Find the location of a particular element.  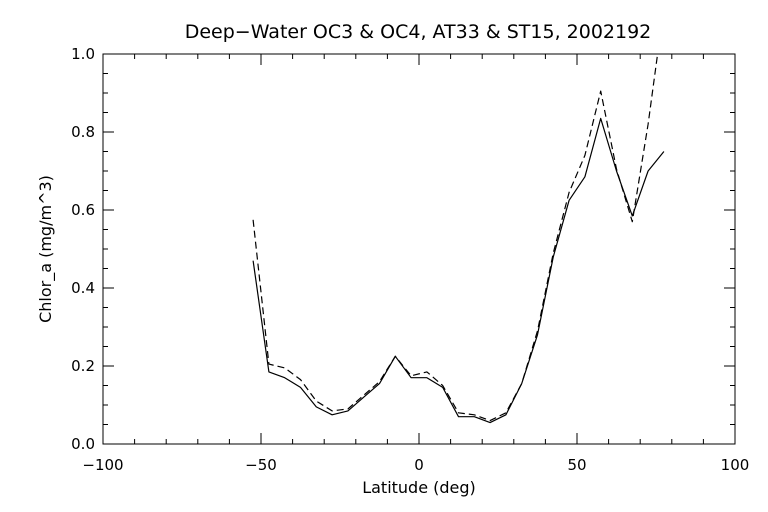

y-tick-label: 0.2 is located at coordinates (83, 366).